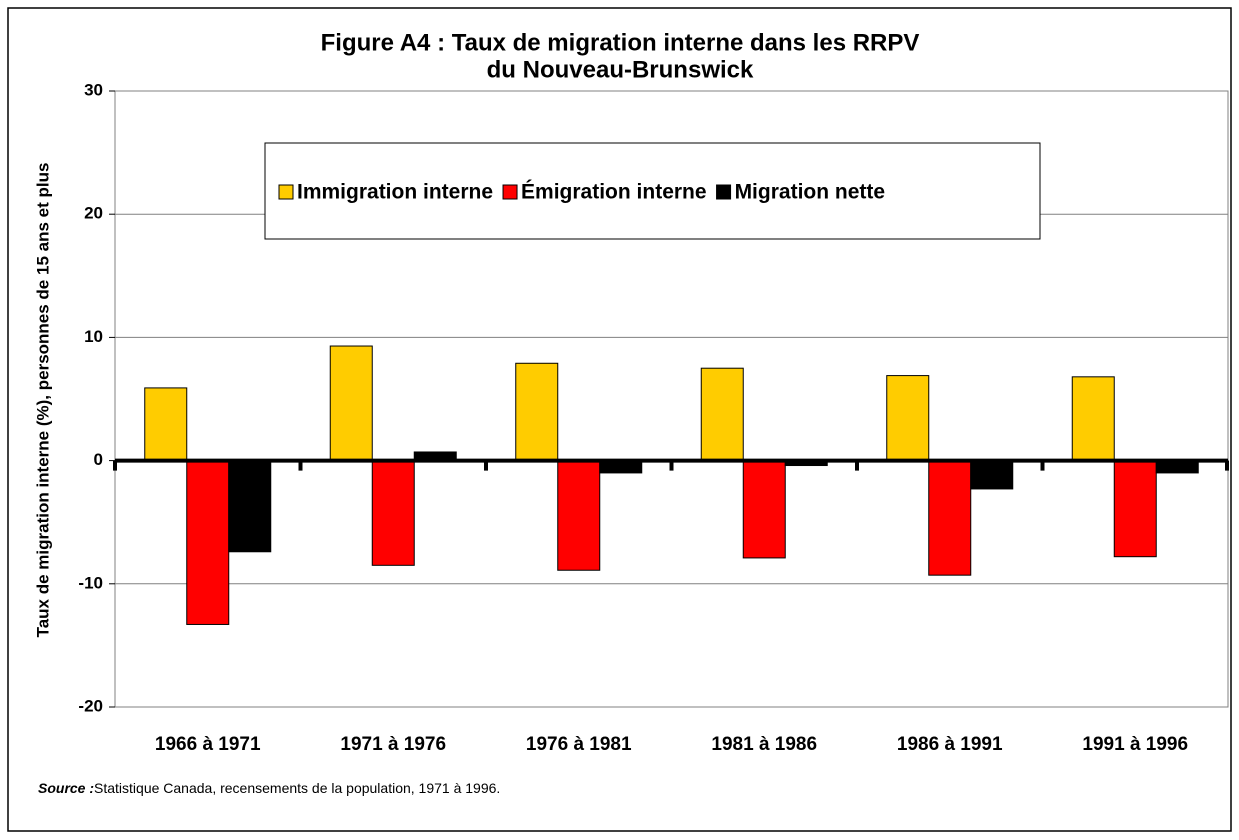 This screenshot has width=1239, height=840. What do you see at coordinates (579, 744) in the screenshot?
I see `x-tick-label: 1976 à 1981` at bounding box center [579, 744].